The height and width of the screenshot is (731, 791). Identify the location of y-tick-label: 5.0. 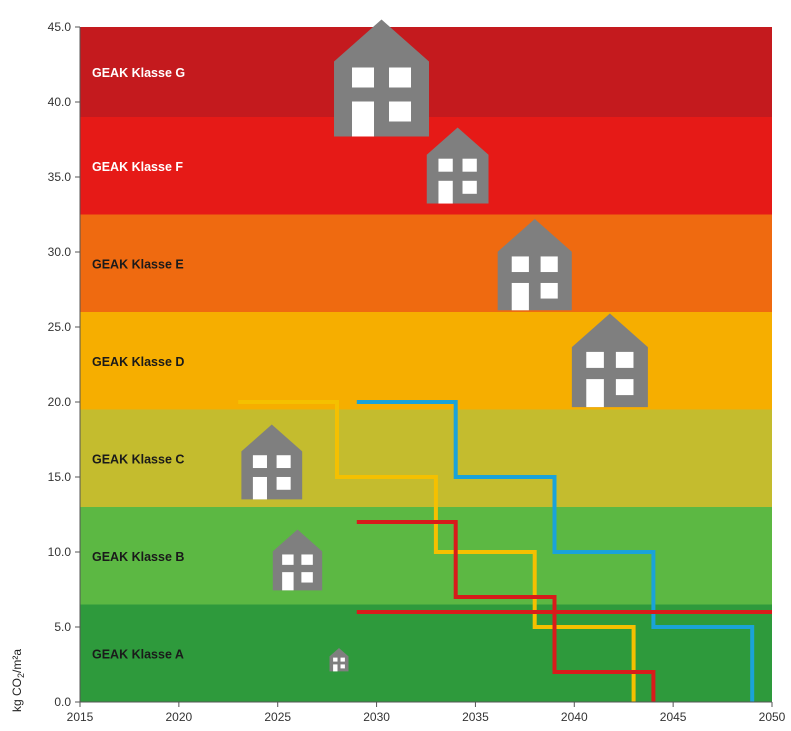
(62, 627).